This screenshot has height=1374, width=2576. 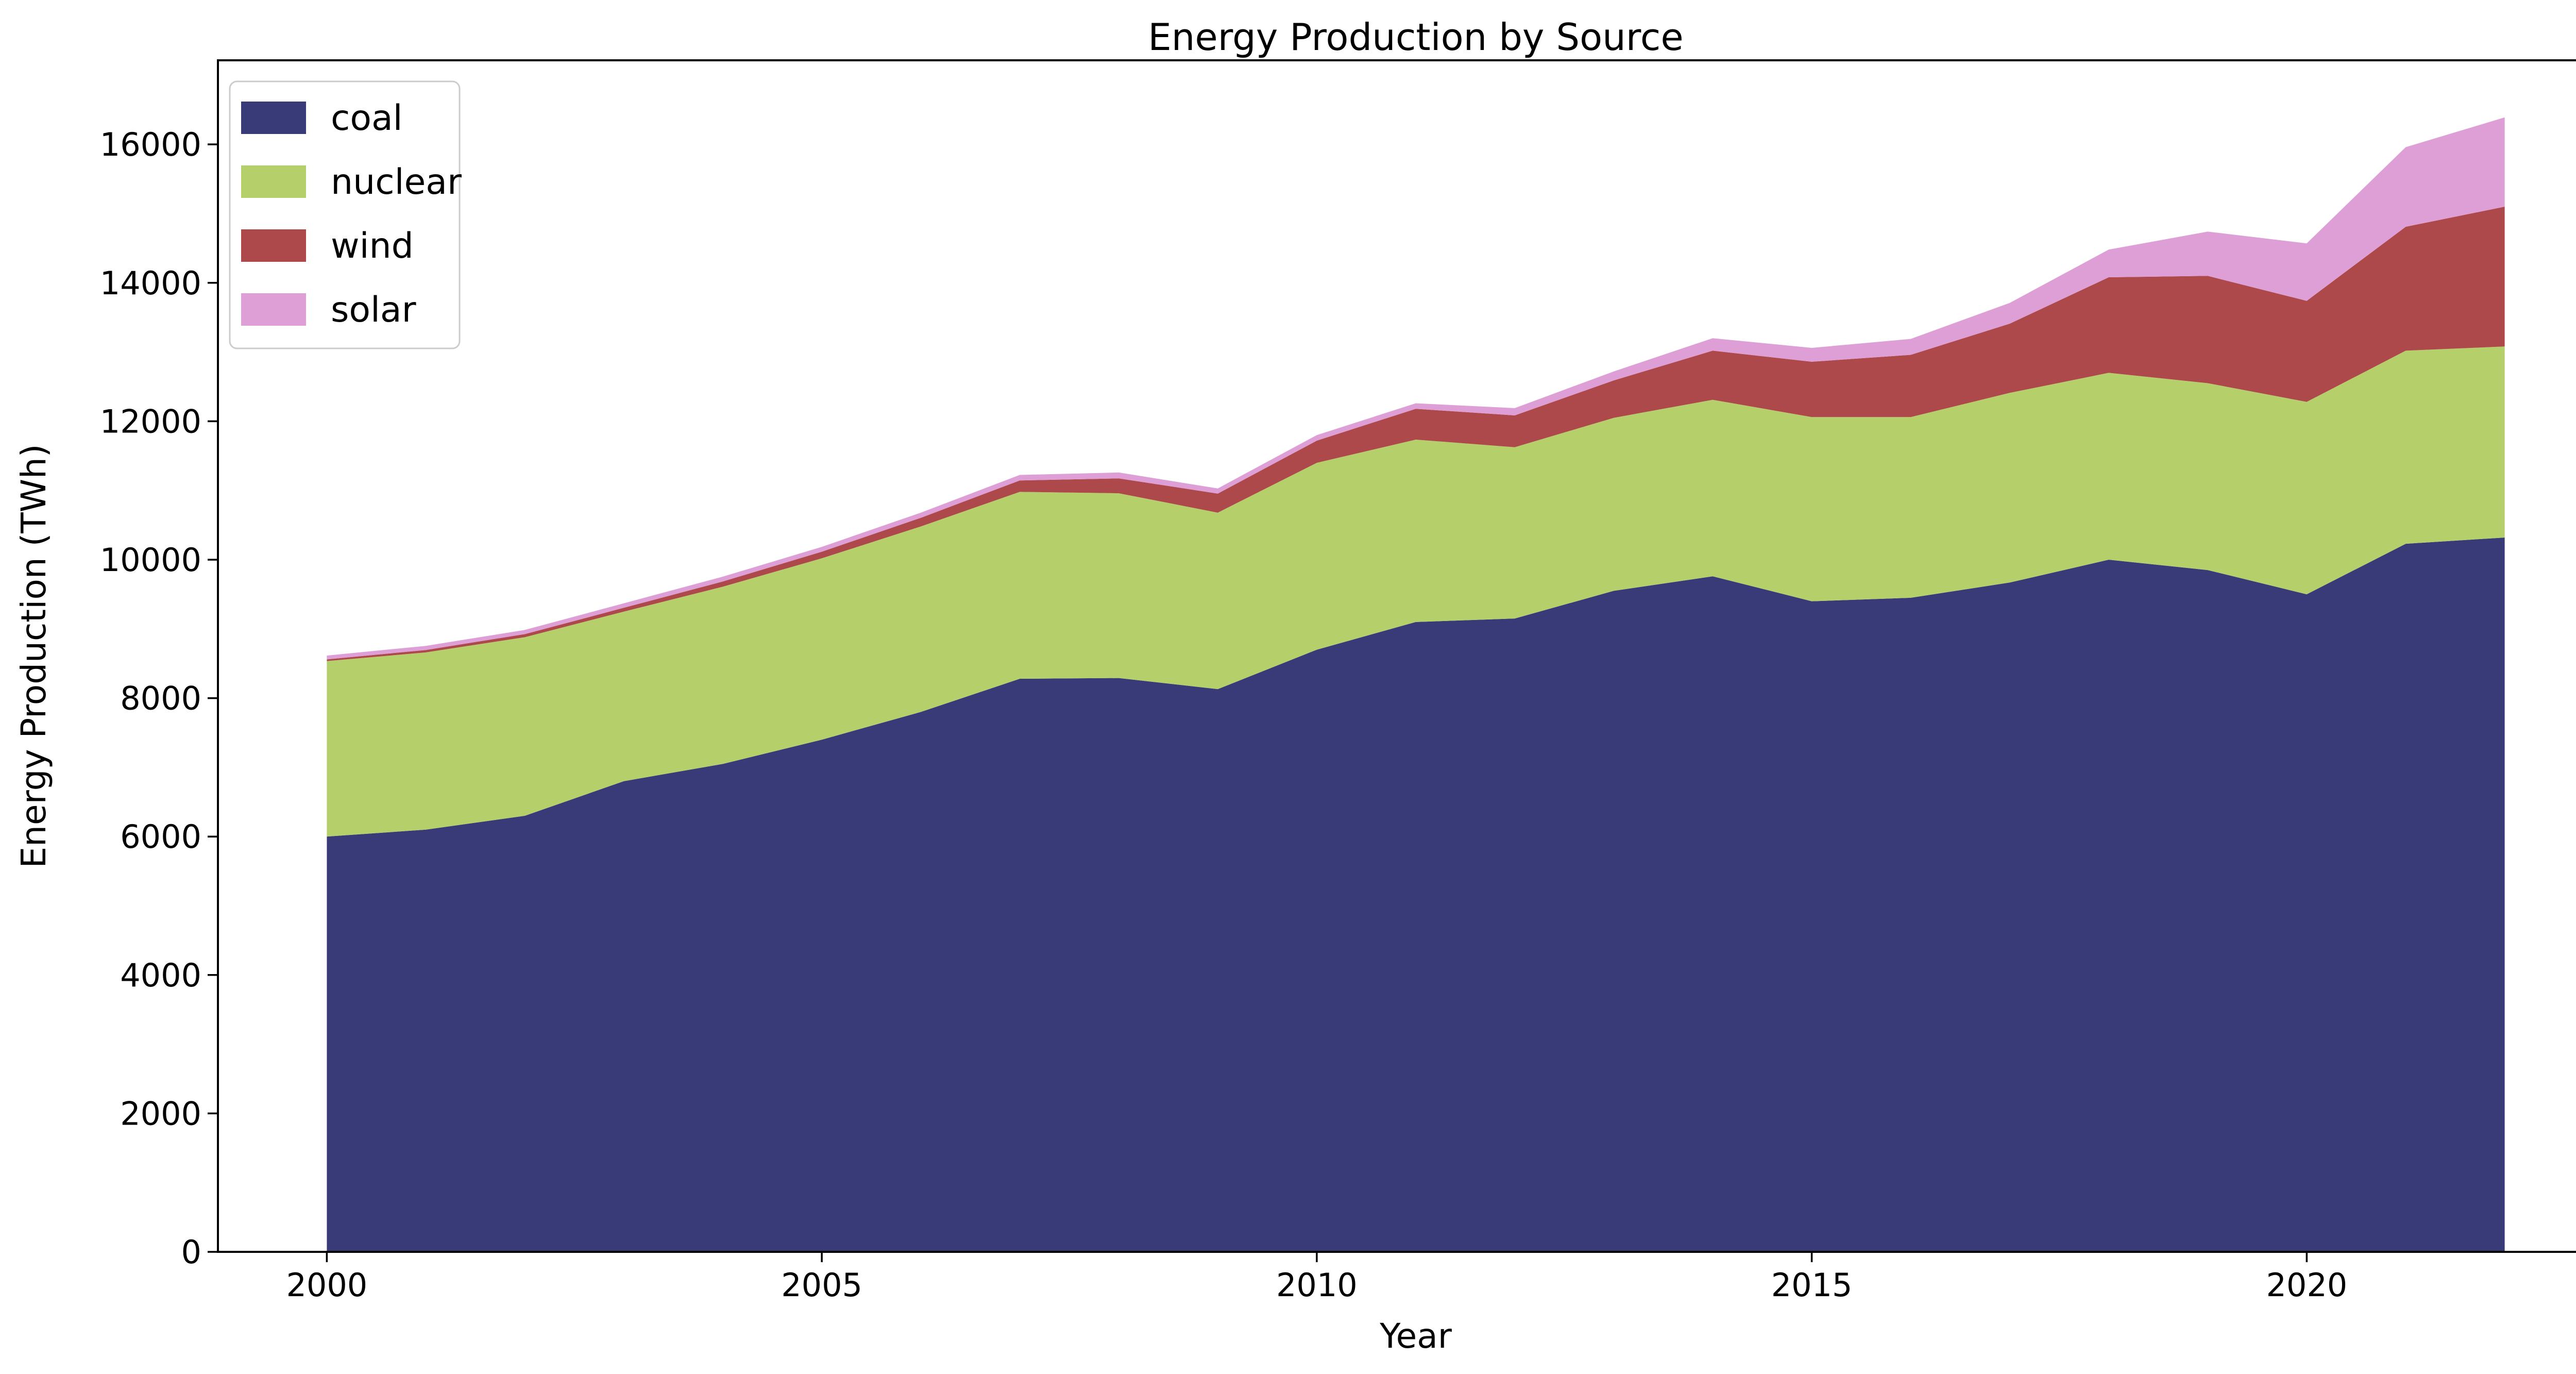 I want to click on y-tick-label: 8000, so click(x=160, y=698).